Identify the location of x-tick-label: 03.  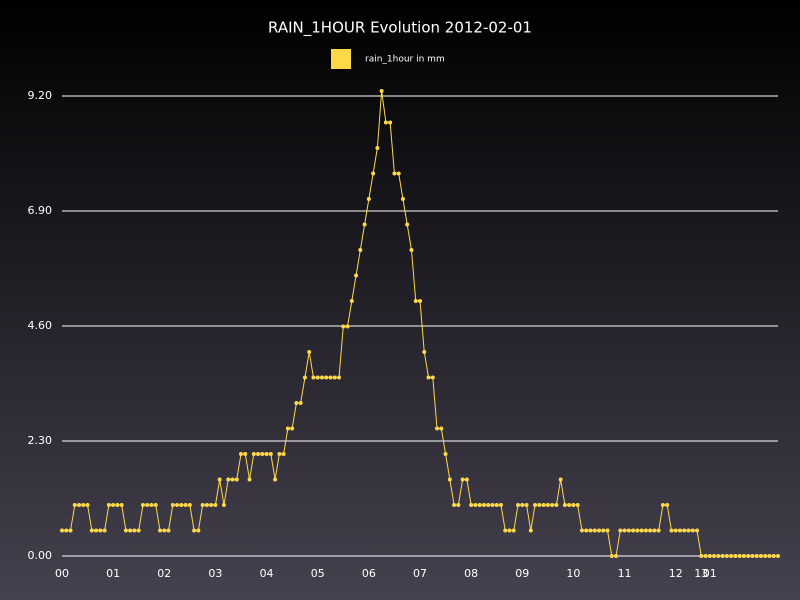
(215, 573).